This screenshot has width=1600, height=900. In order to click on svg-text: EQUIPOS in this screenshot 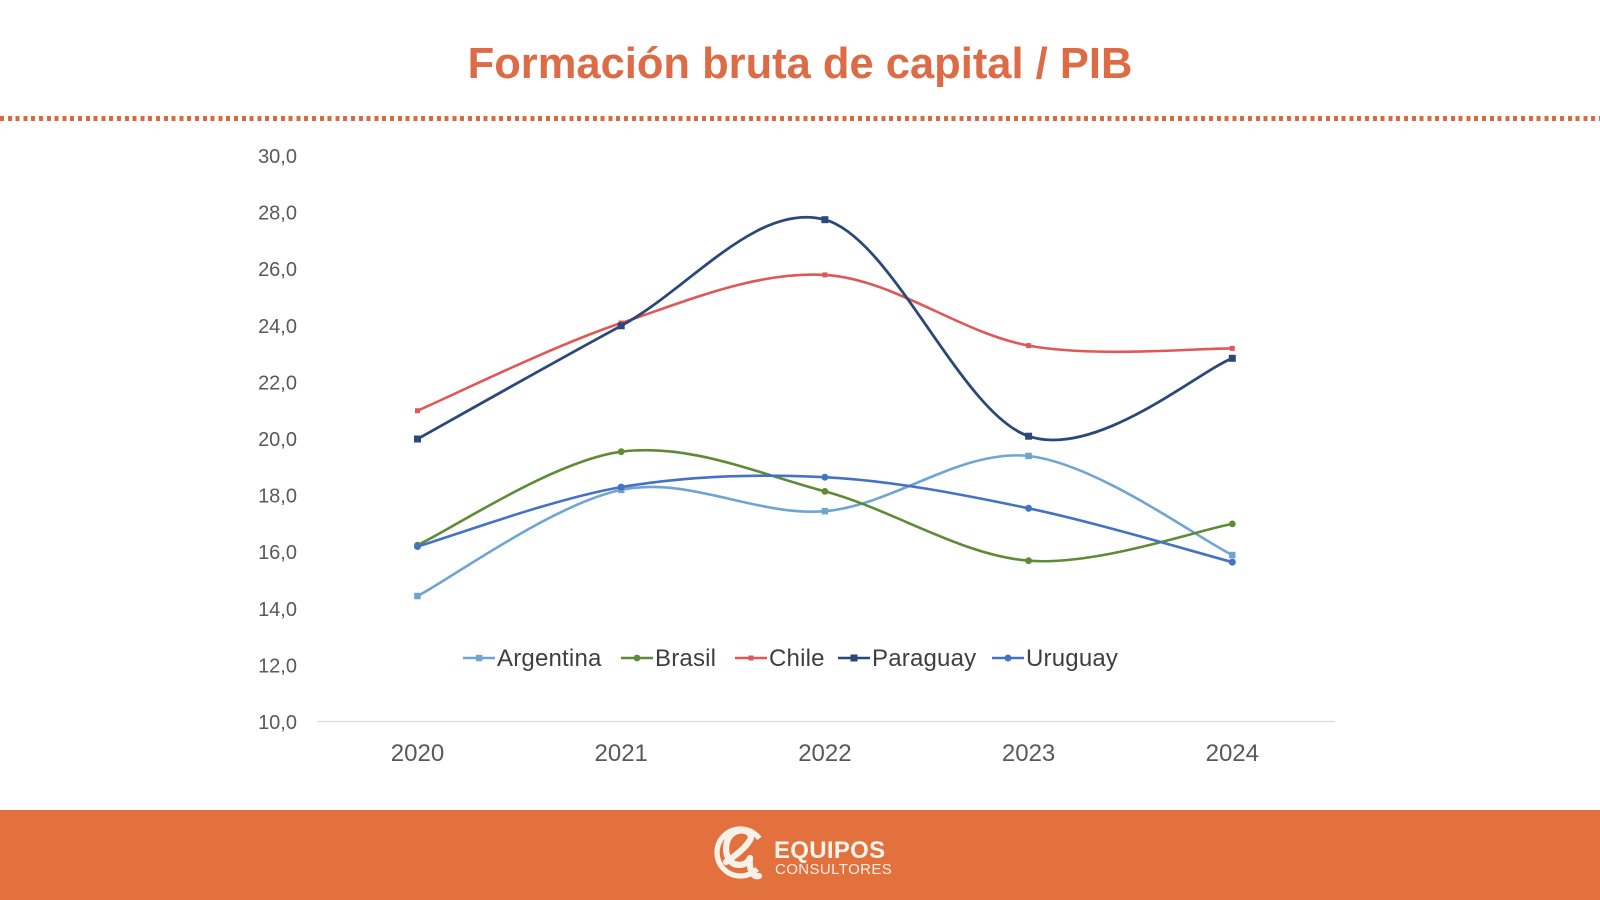, I will do `click(829, 850)`.